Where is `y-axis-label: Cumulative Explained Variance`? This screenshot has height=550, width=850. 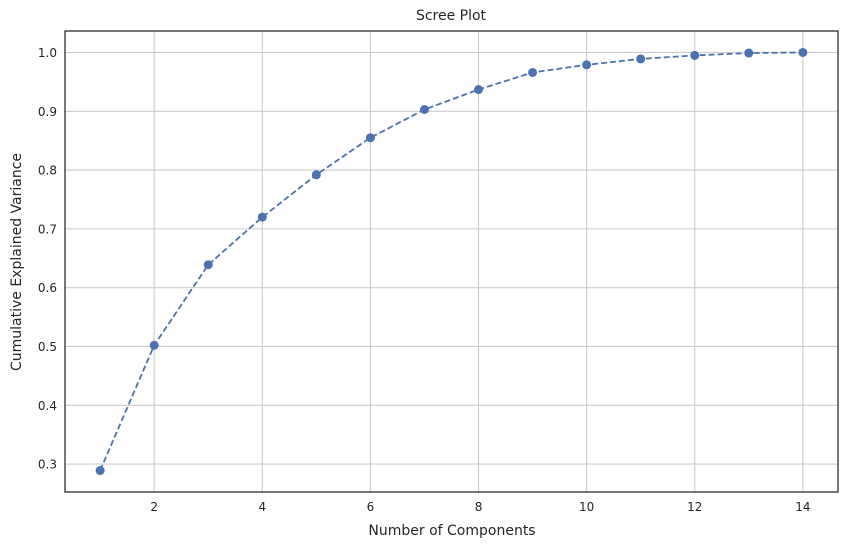
y-axis-label: Cumulative Explained Variance is located at coordinates (17, 262).